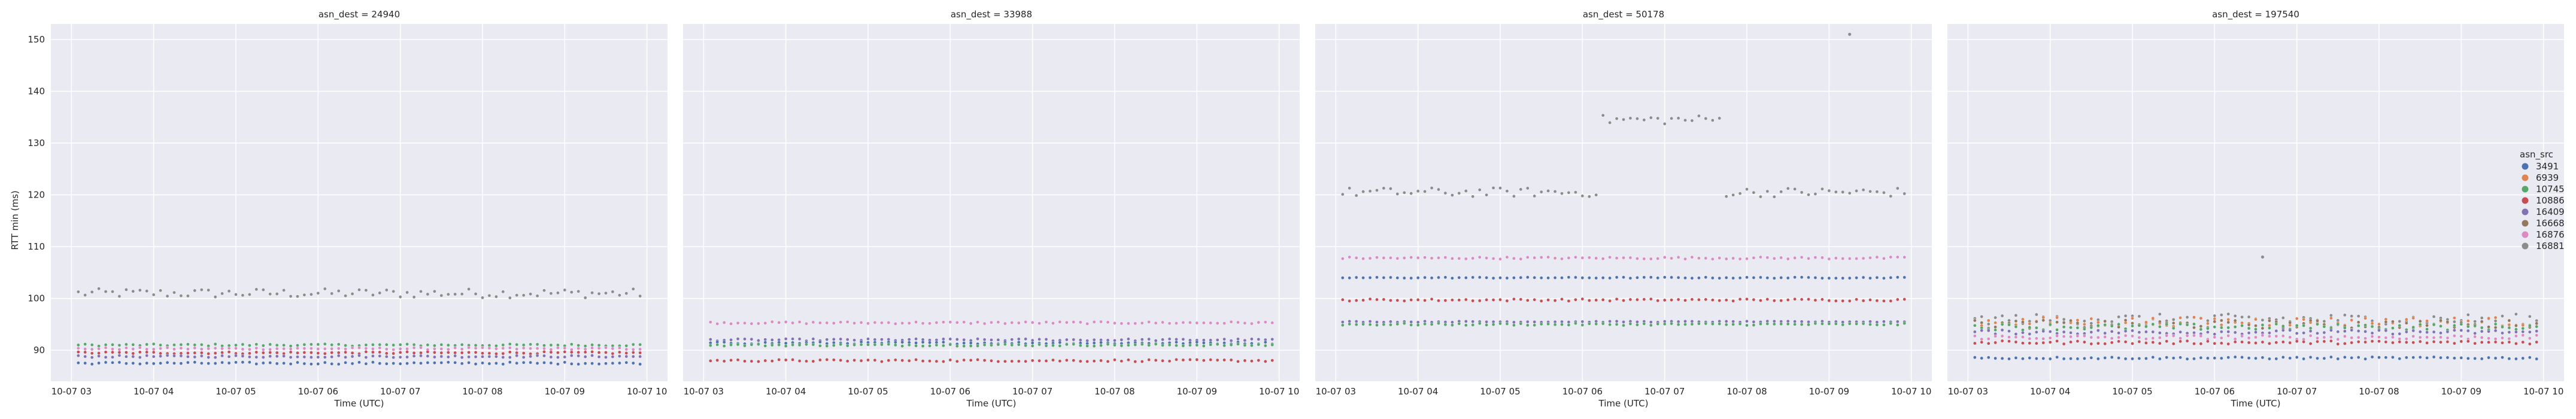 The height and width of the screenshot is (419, 2576). Describe the element at coordinates (2540, 177) in the screenshot. I see `legend-item: 6939` at that location.